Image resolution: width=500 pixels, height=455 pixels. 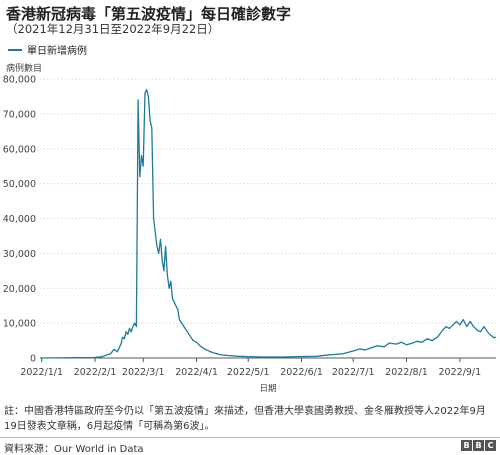 I want to click on y-tick-label: 20,000, so click(x=19, y=289).